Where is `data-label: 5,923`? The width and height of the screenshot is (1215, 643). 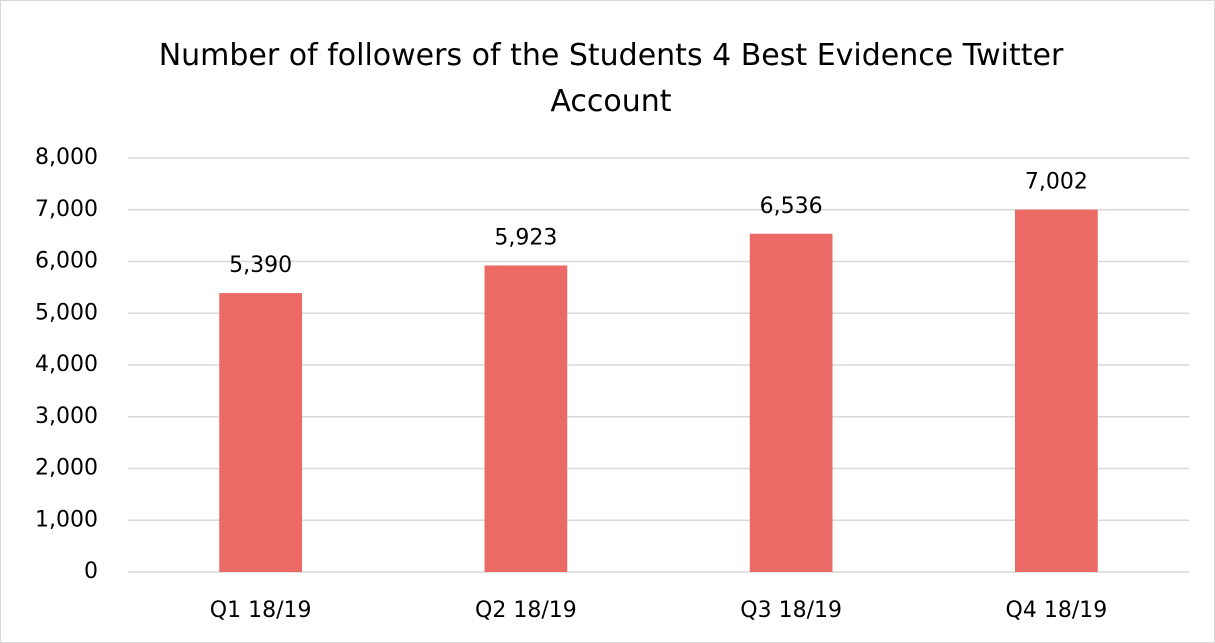
data-label: 5,923 is located at coordinates (525, 237).